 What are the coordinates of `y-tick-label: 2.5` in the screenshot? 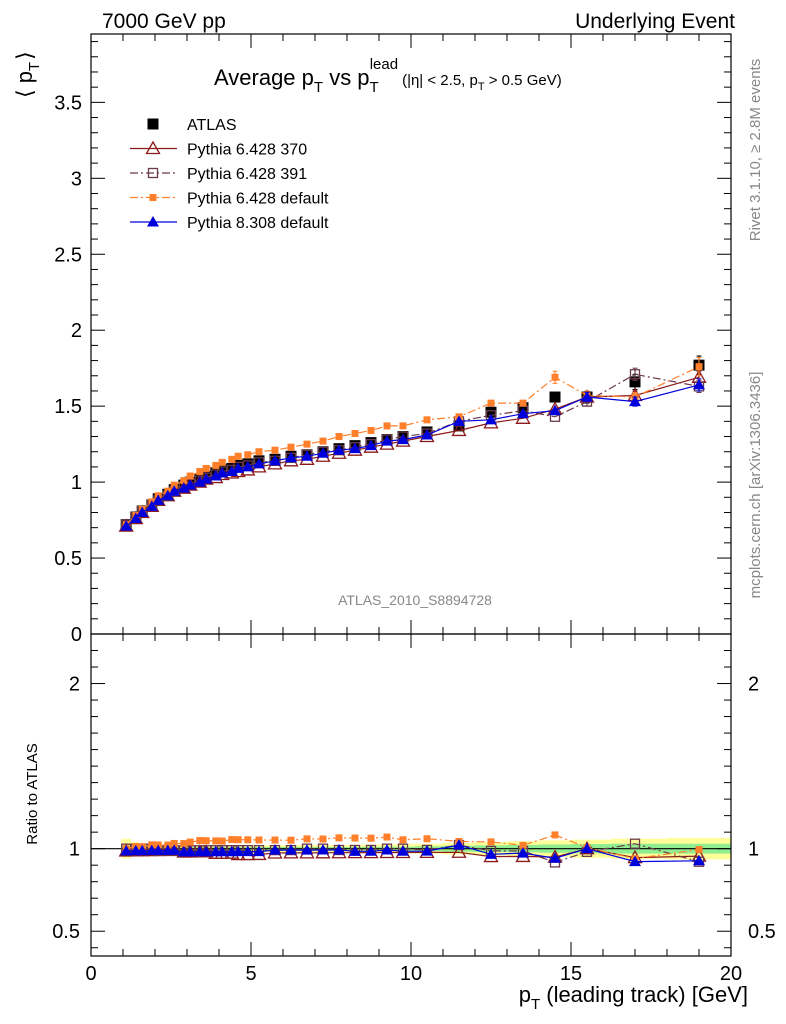 It's located at (68, 255).